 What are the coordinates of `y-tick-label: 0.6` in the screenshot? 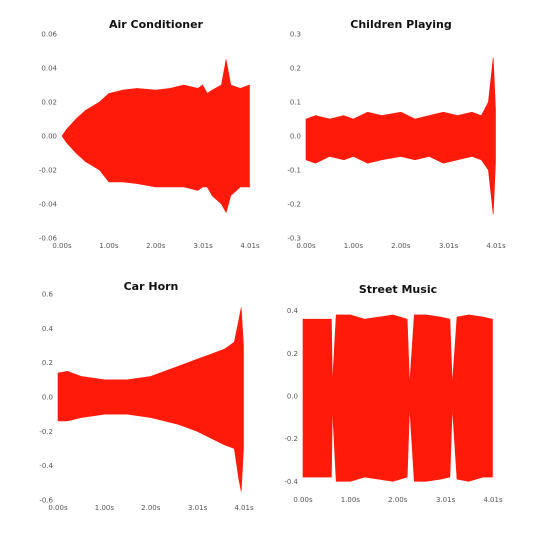 It's located at (48, 295).